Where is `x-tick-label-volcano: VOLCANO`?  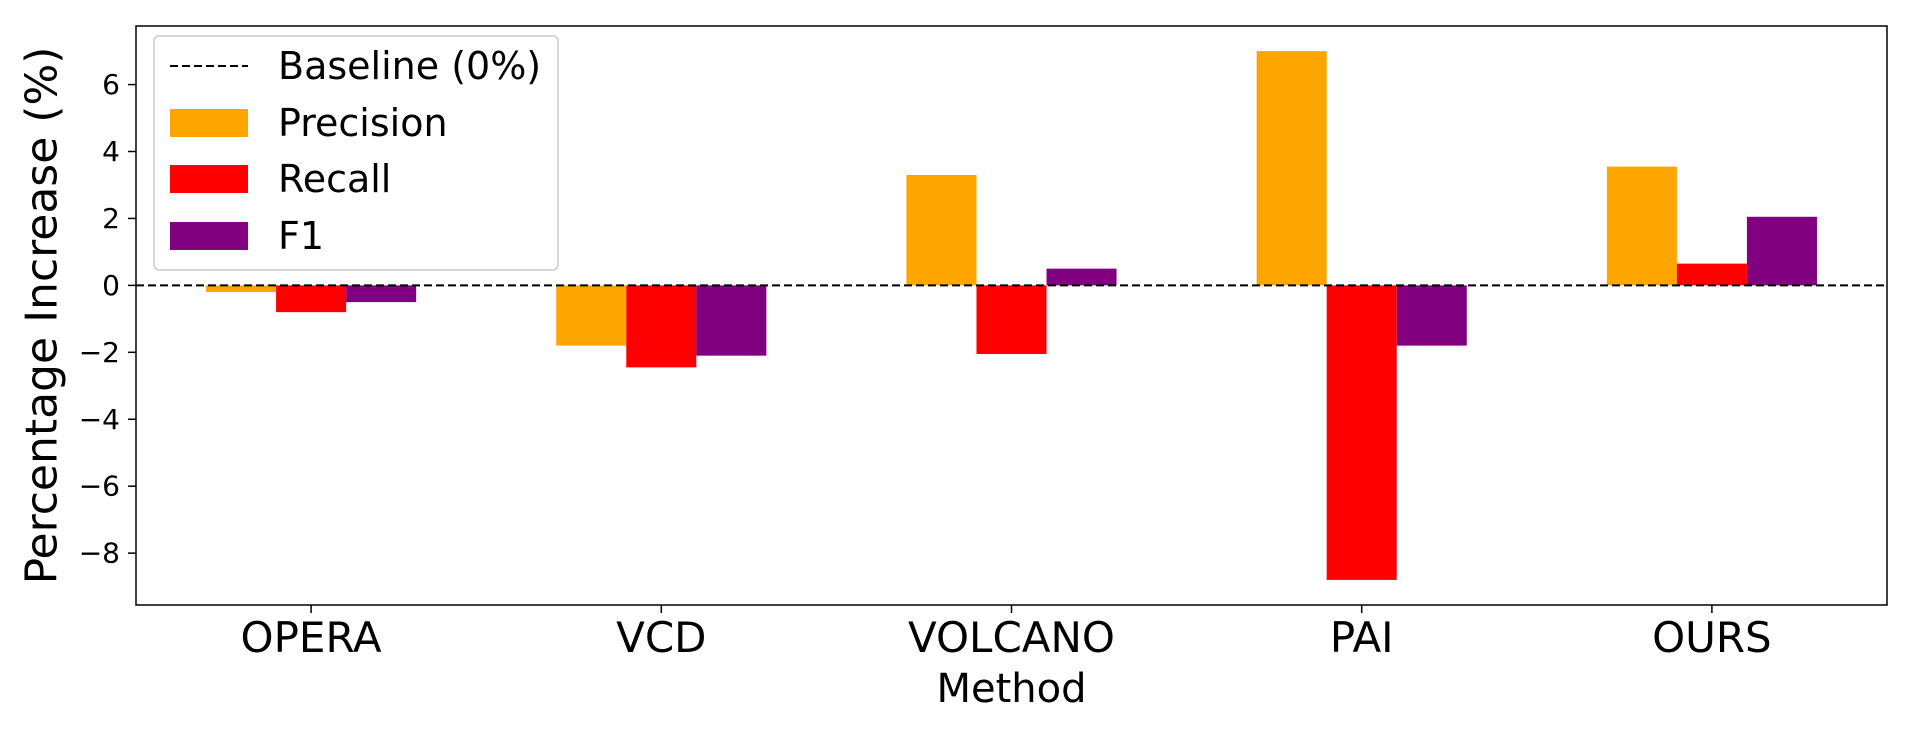 x-tick-label-volcano: VOLCANO is located at coordinates (1011, 637).